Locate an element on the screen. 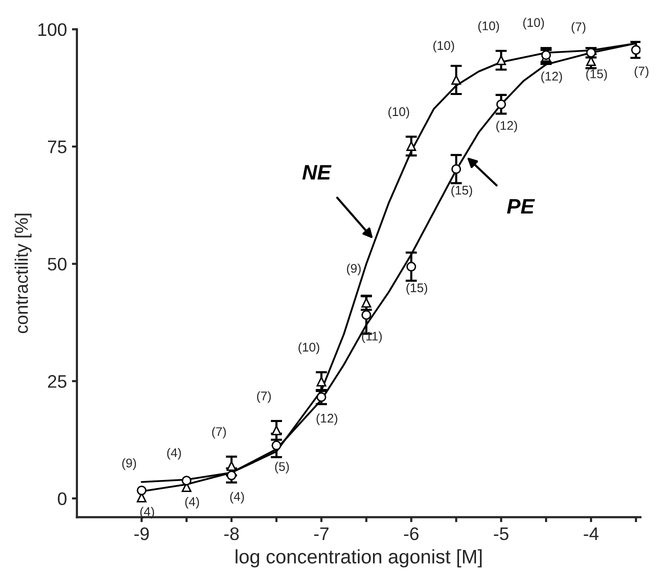  x-tick-label: -8 is located at coordinates (231, 533).